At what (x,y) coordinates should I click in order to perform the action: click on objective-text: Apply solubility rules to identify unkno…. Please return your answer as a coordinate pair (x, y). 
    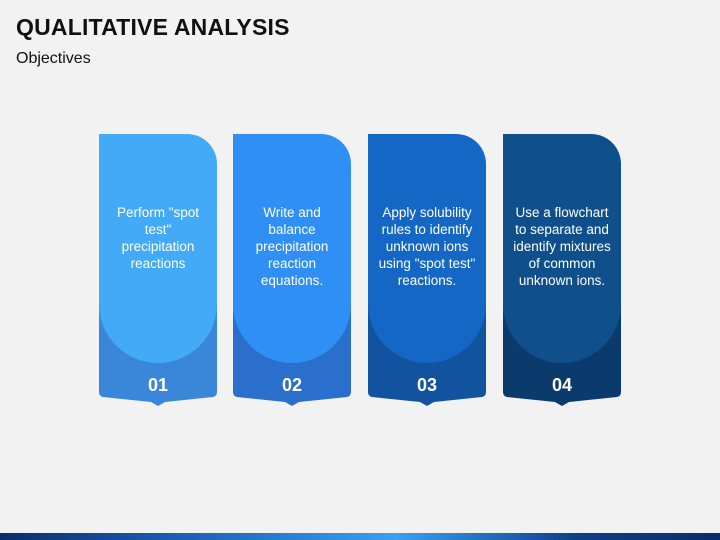
    Looking at the image, I should click on (427, 246).